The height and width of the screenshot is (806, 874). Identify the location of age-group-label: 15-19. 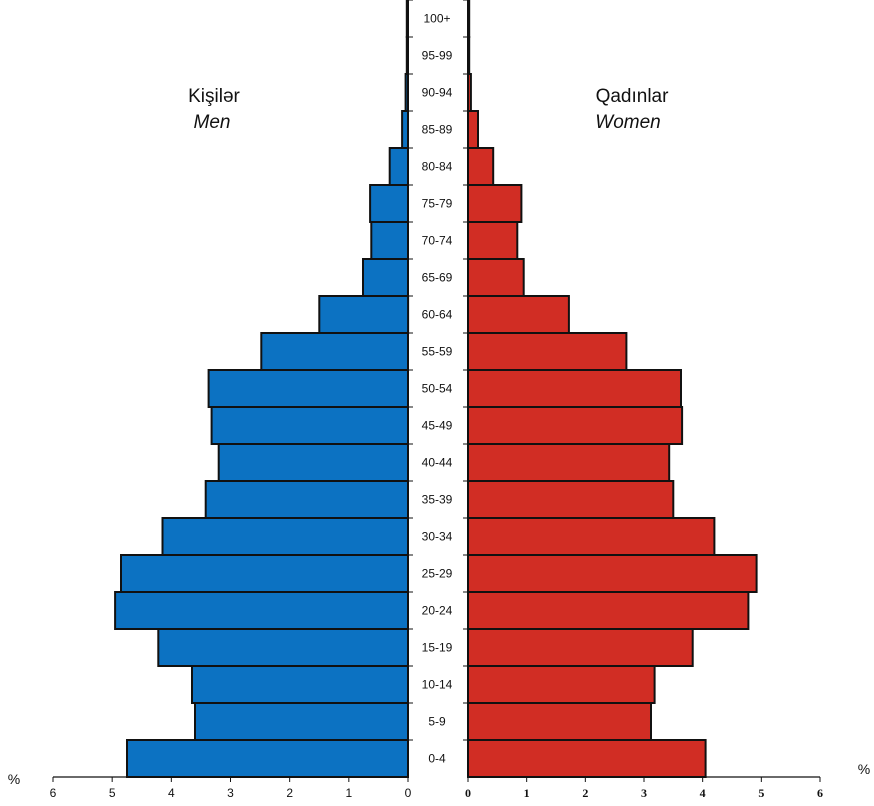
(437, 648).